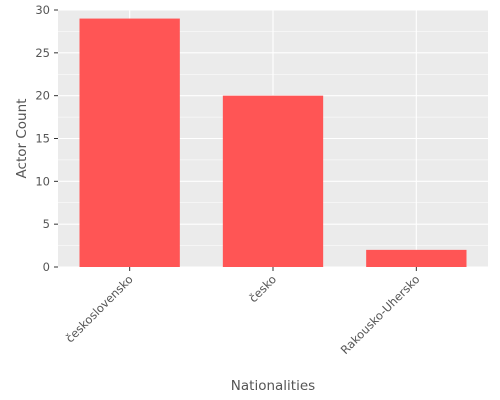 The height and width of the screenshot is (400, 500). I want to click on y-tick-label: 20, so click(42, 96).